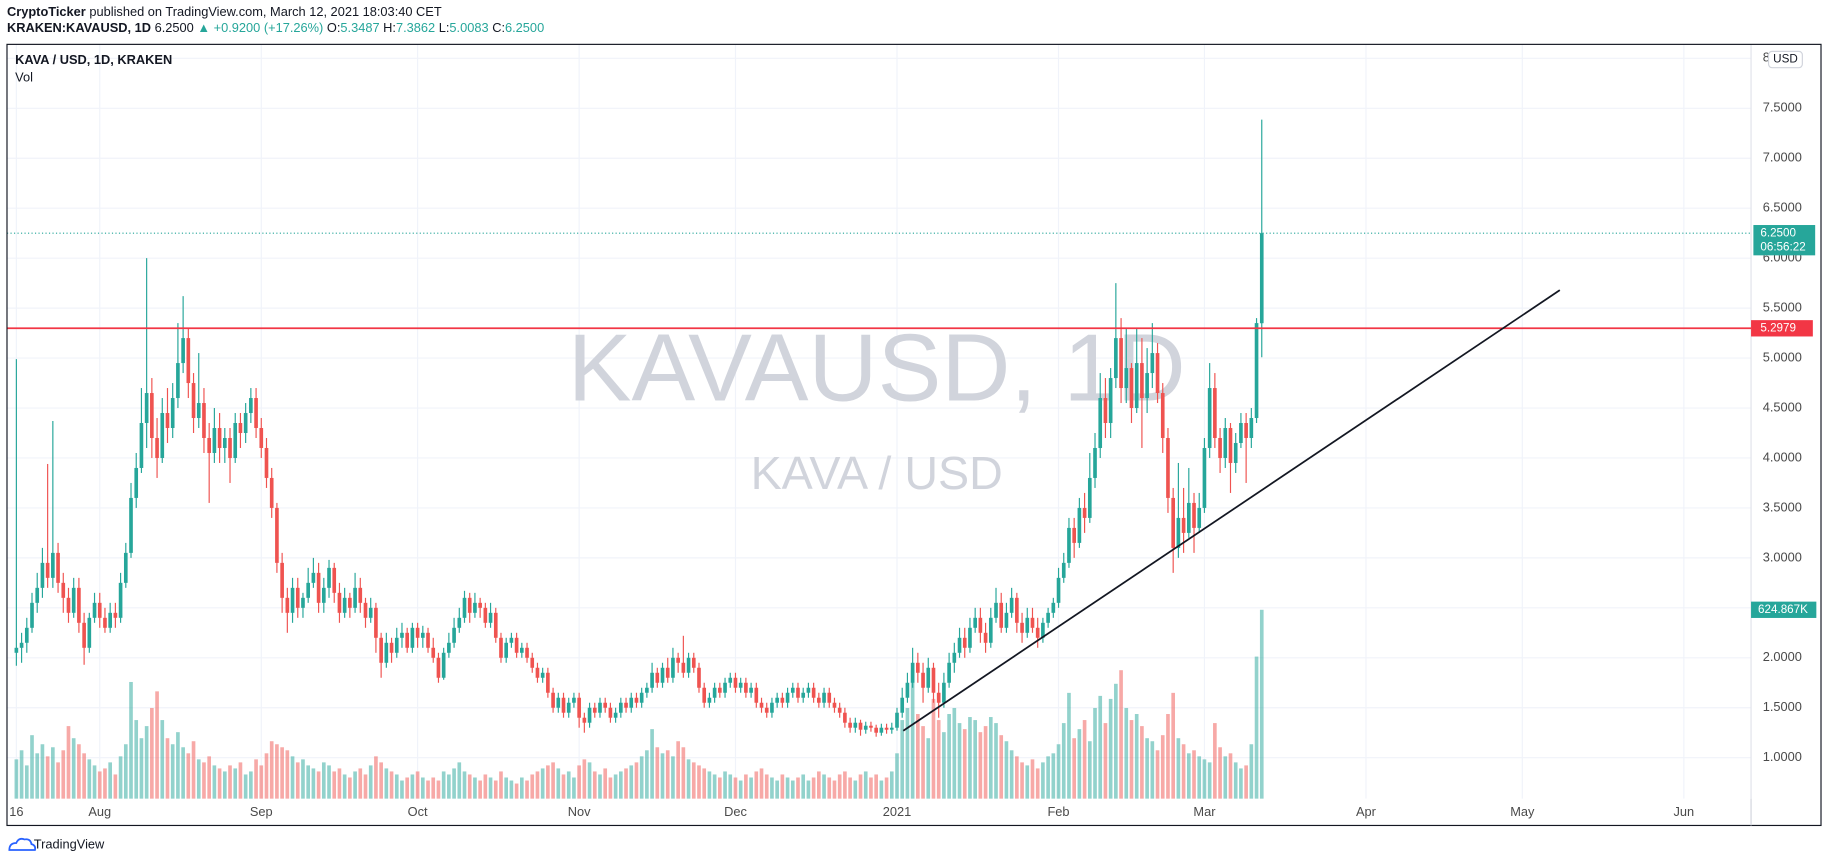 The image size is (1828, 864). I want to click on currency: USD, so click(1785, 59).